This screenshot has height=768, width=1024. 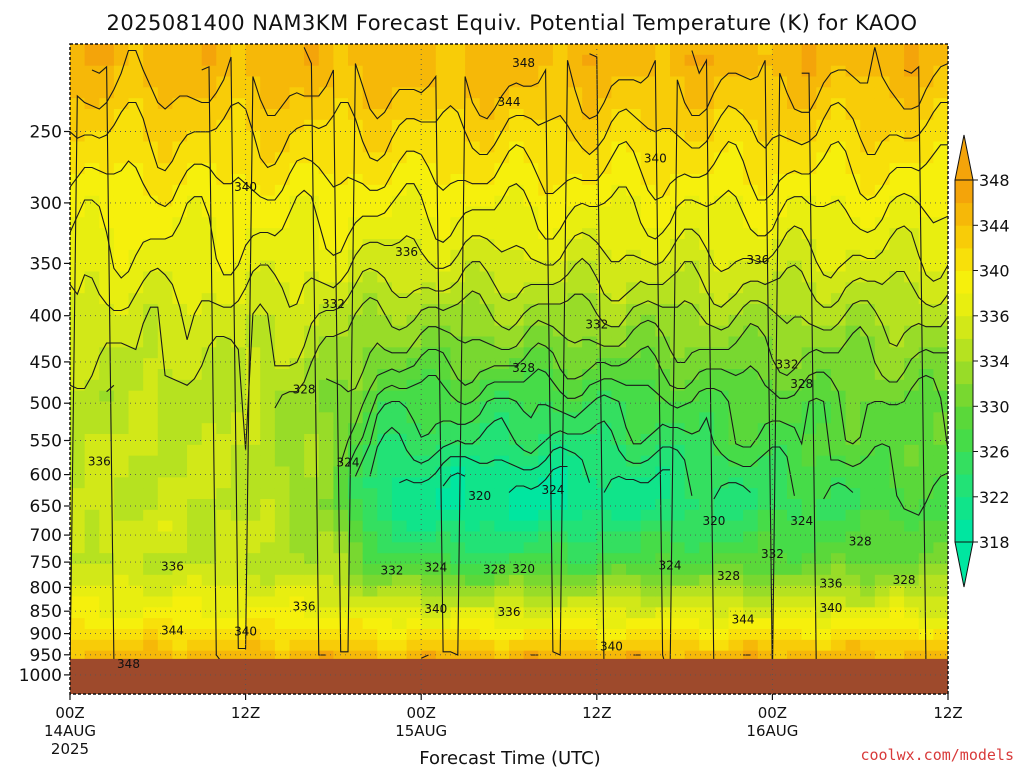 I want to click on site-credit: coolwx.com/models, so click(x=937, y=755).